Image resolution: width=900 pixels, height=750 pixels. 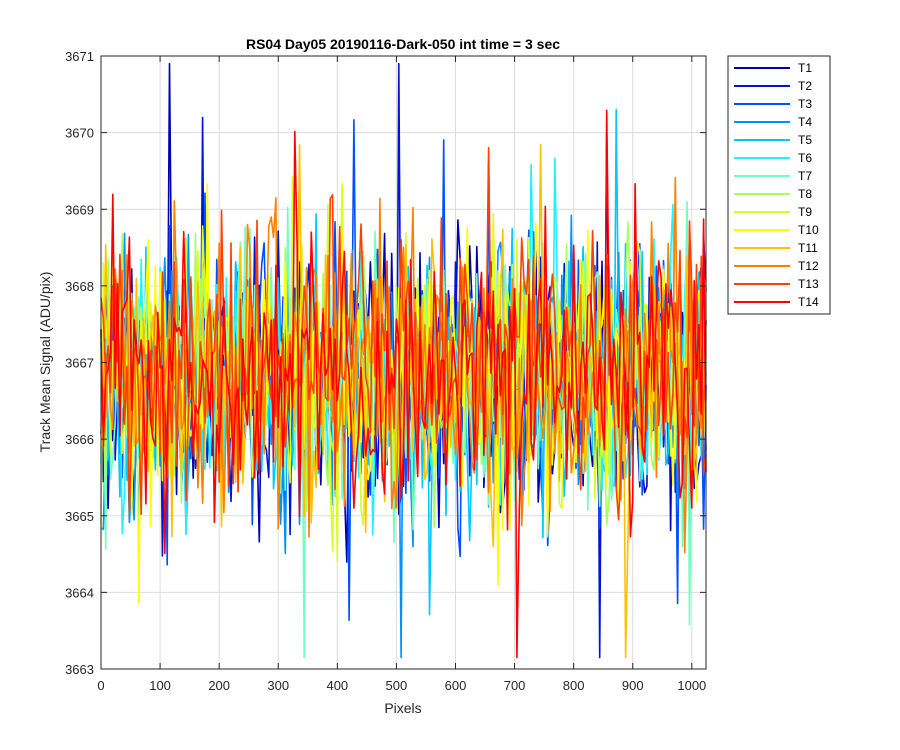 What do you see at coordinates (808, 284) in the screenshot?
I see `legend-label-t13: T13` at bounding box center [808, 284].